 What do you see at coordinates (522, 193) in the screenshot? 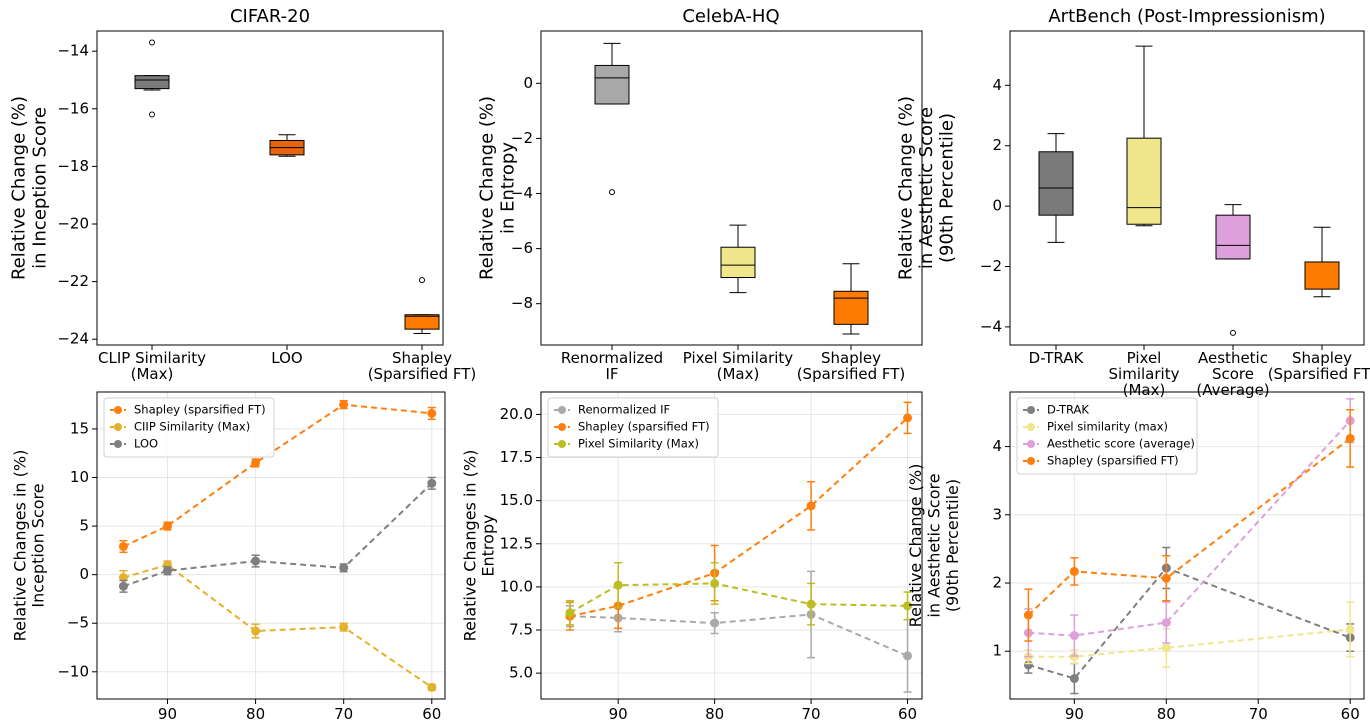
I see `y-tick-label: −4` at bounding box center [522, 193].